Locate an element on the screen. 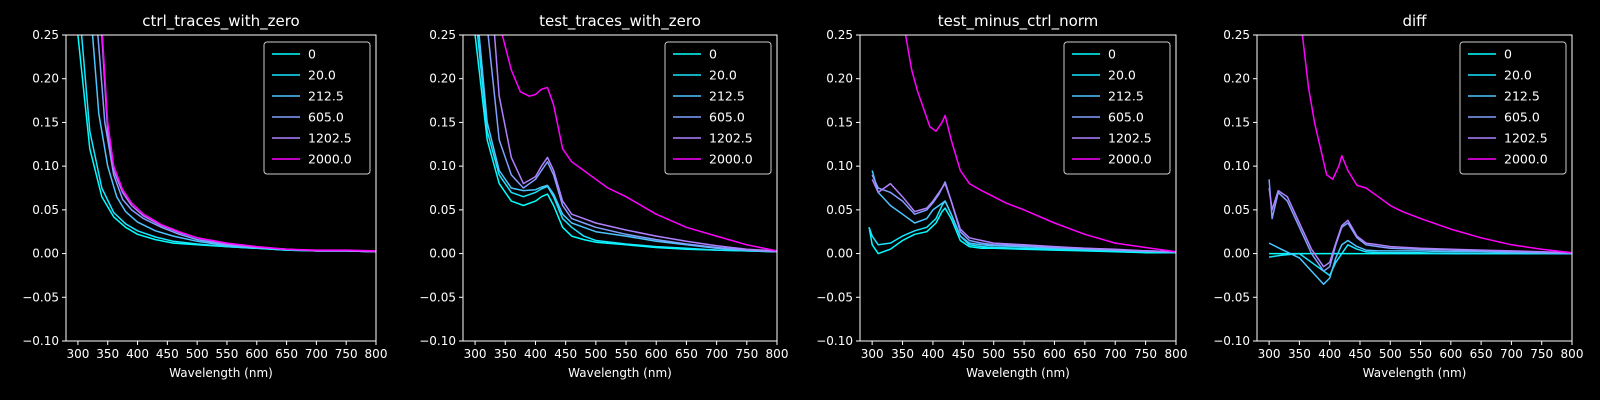  subplot-title: test_minus_ctrl_norm is located at coordinates (1018, 21).